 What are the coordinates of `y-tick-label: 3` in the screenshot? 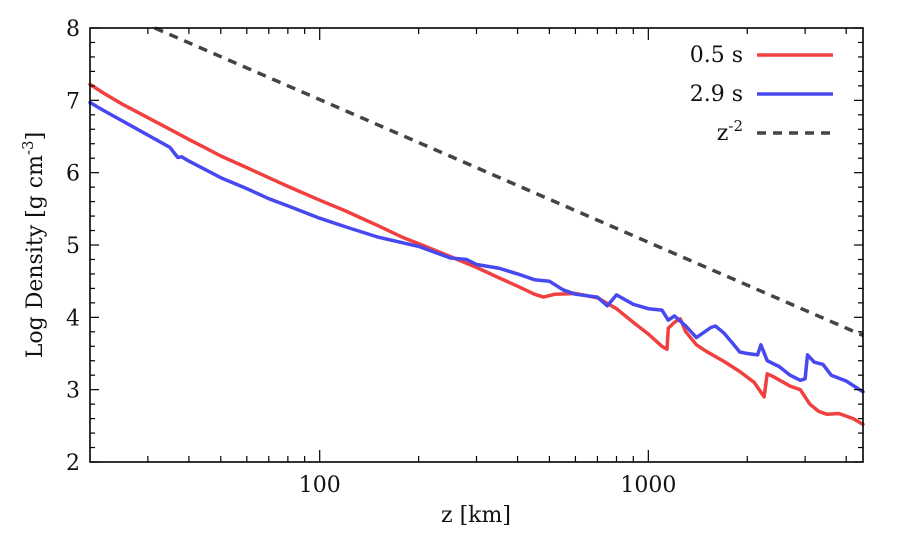 It's located at (73, 391).